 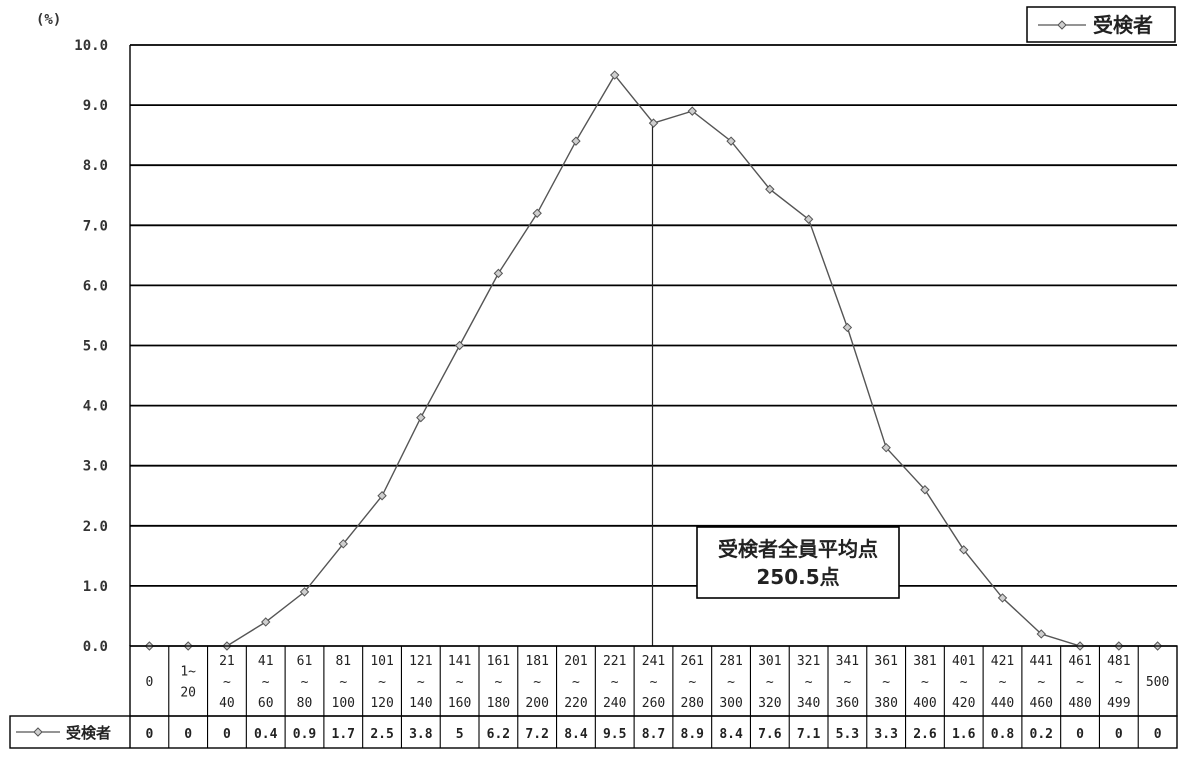 What do you see at coordinates (95, 527) in the screenshot?
I see `y-tick-label: 2.0` at bounding box center [95, 527].